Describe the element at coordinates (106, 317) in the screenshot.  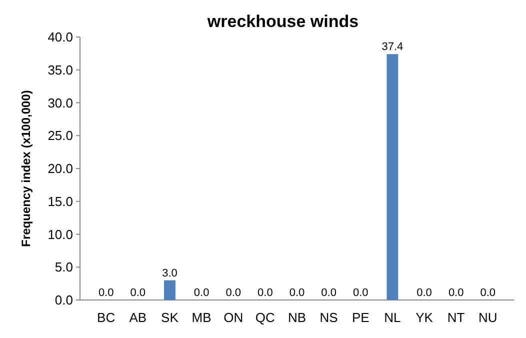
I see `x-tick-label: BC` at that location.